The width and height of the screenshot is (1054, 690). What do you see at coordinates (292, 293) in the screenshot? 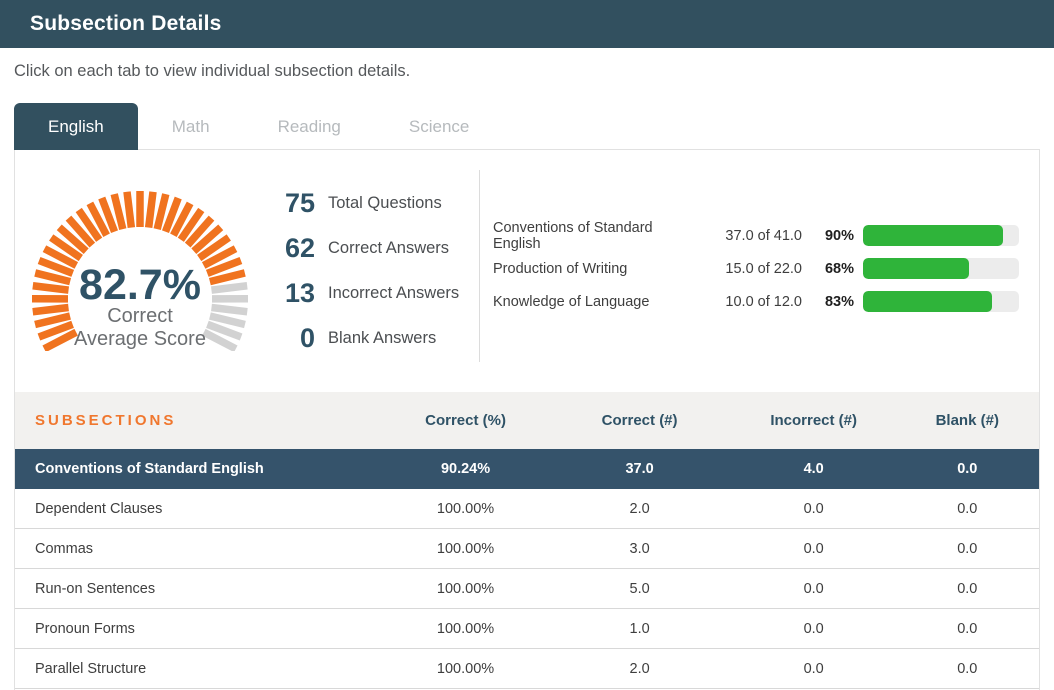
I see `stat-value: 13` at bounding box center [292, 293].